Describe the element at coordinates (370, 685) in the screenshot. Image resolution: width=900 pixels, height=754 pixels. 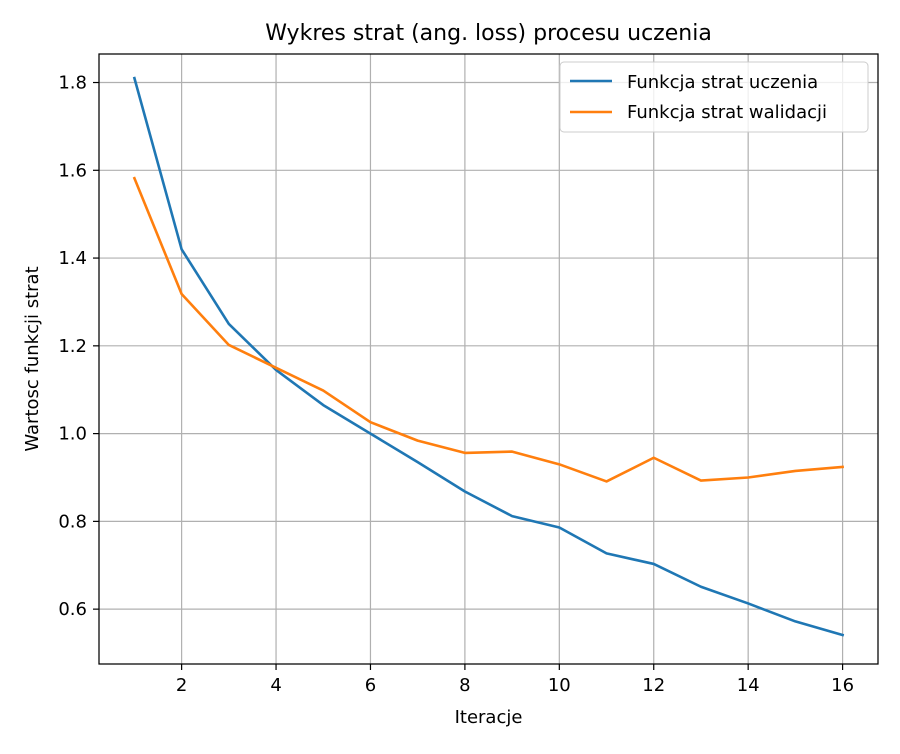
I see `x-tick-label: 6` at that location.